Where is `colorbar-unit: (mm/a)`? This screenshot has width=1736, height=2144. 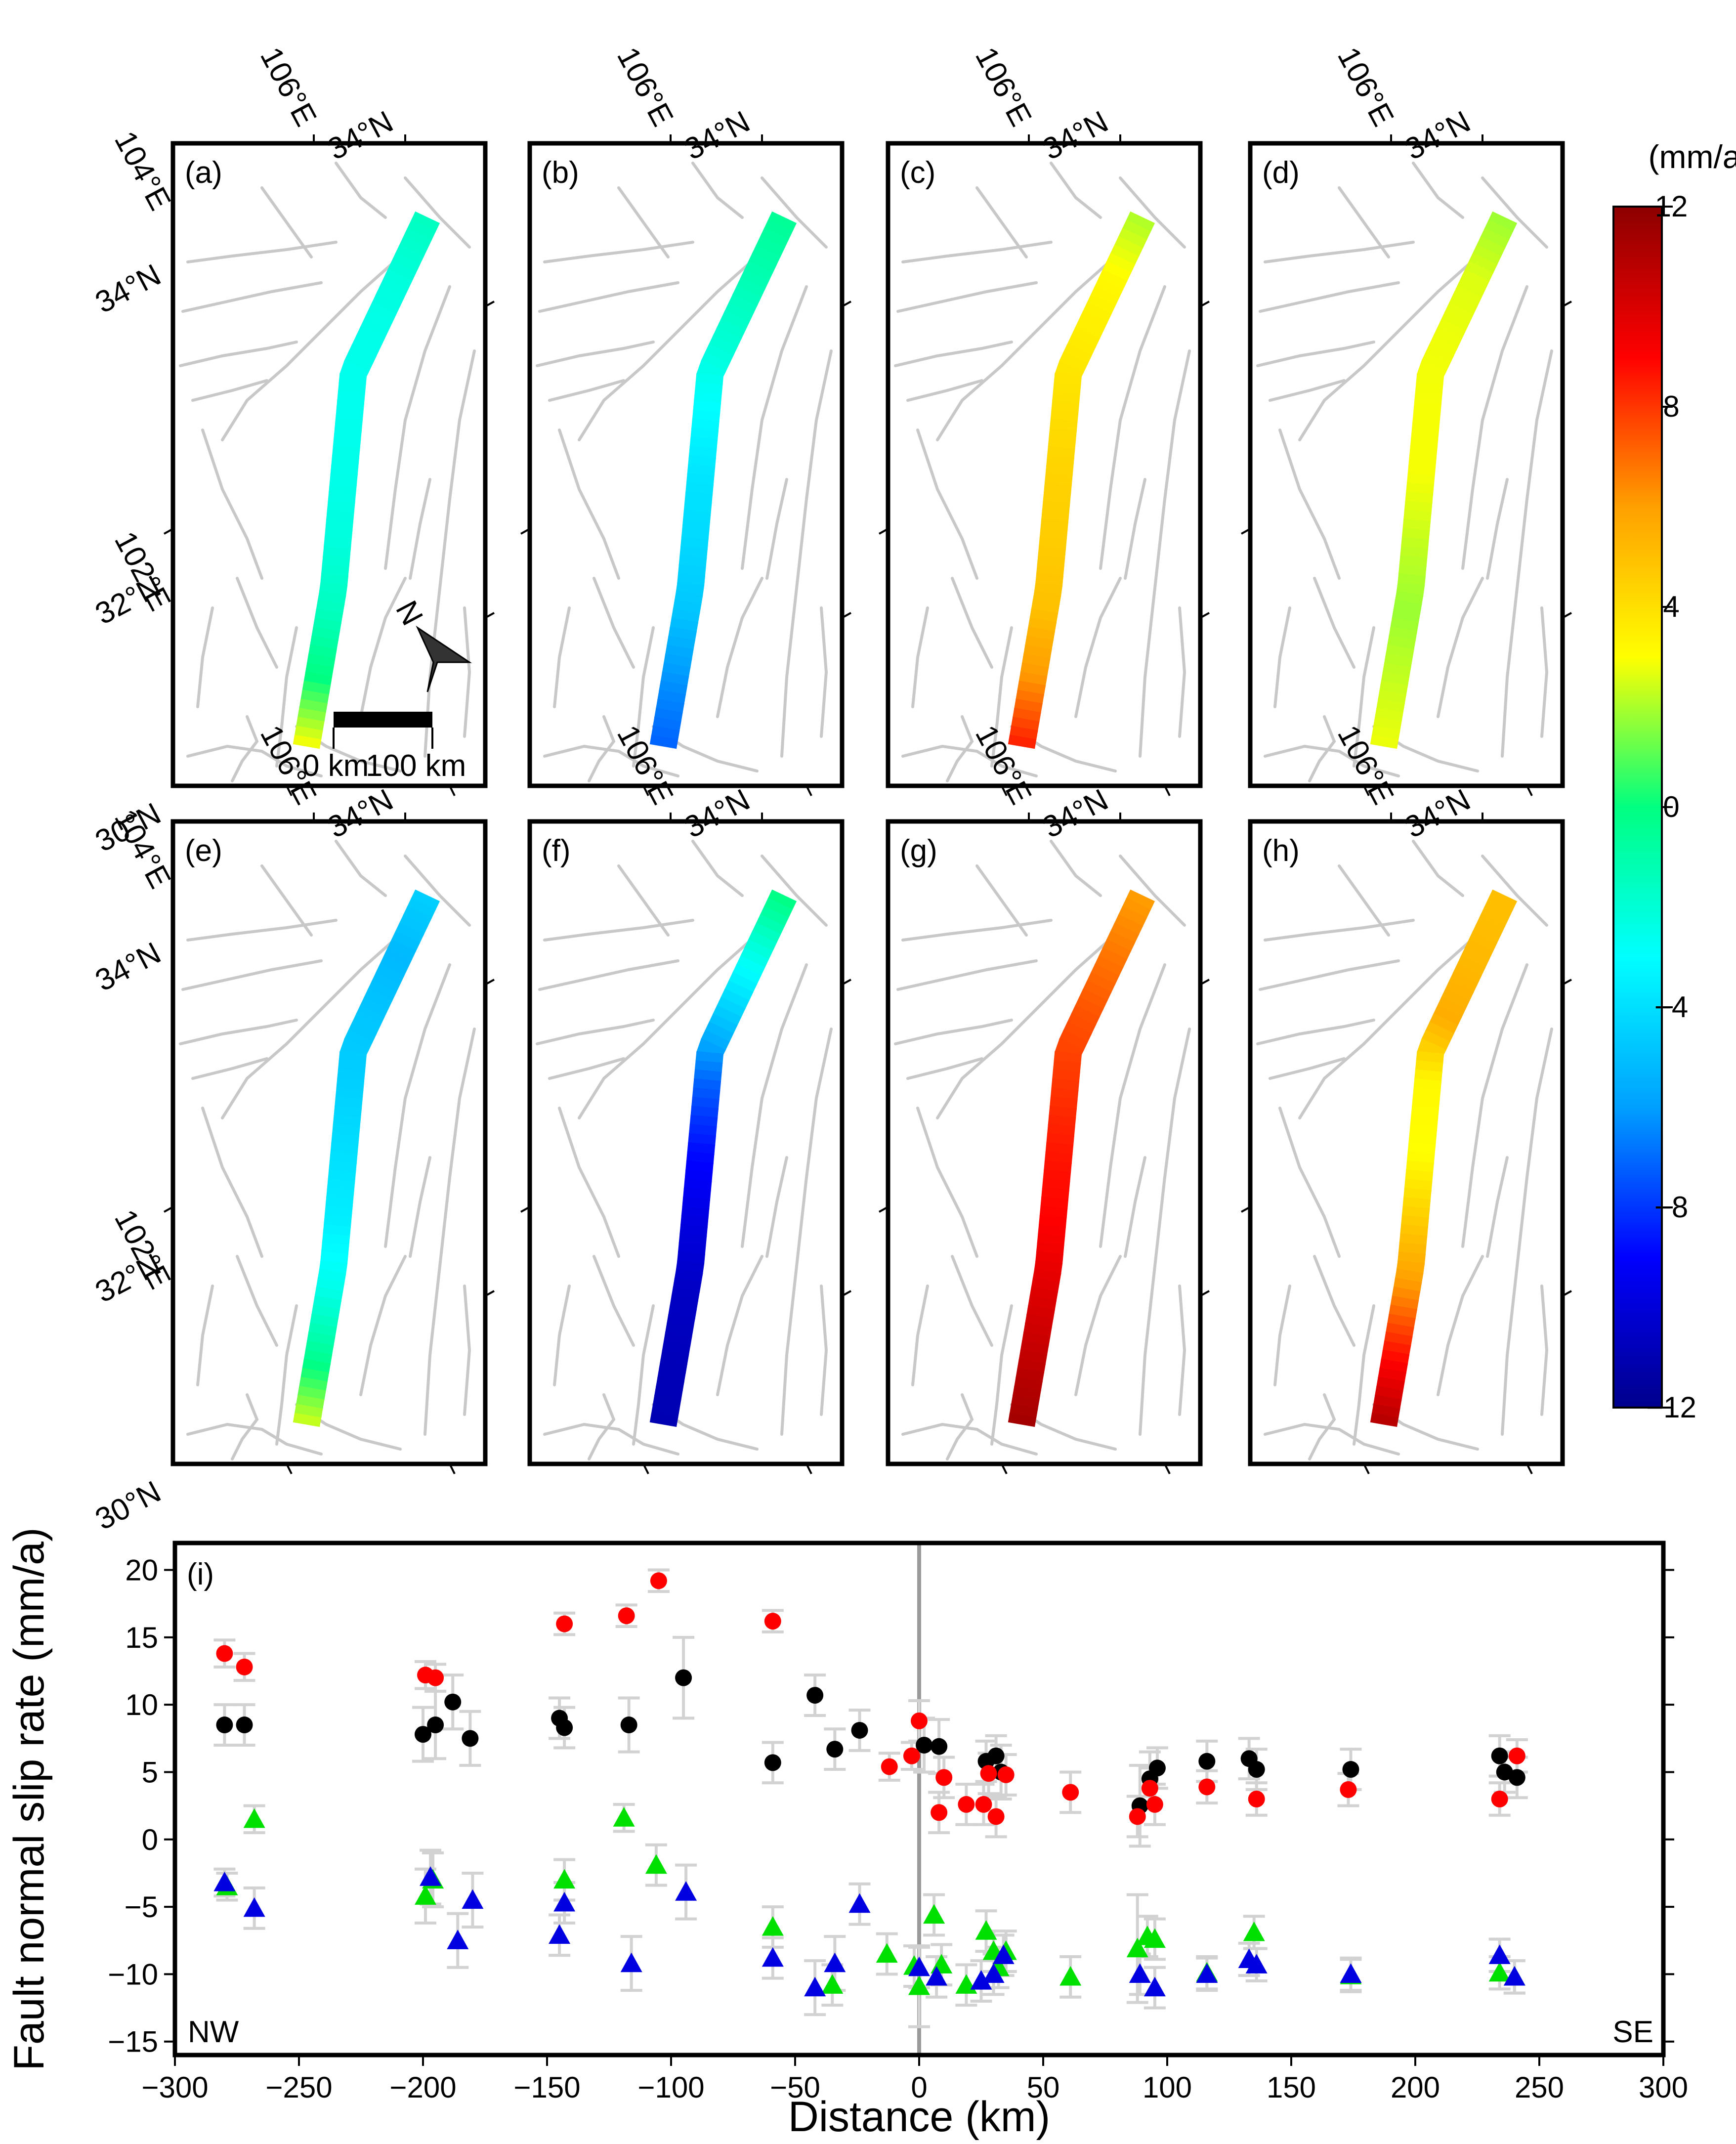
colorbar-unit: (mm/a) is located at coordinates (1693, 157).